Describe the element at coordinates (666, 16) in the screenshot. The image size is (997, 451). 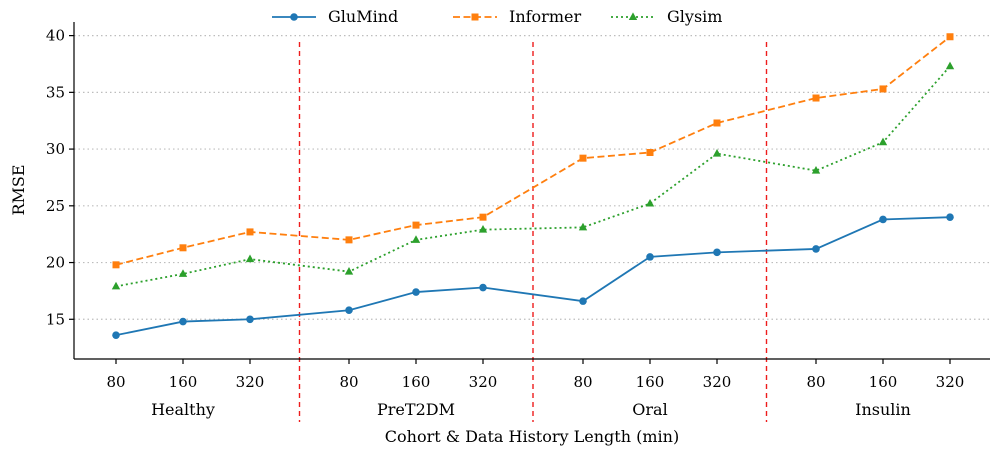
I see `legend-item-glysim: Glysim` at that location.